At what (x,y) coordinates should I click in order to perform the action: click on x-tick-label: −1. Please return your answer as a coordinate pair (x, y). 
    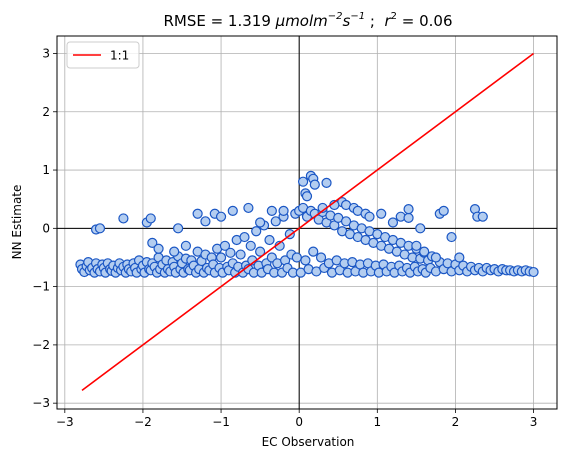
    Looking at the image, I should click on (221, 422).